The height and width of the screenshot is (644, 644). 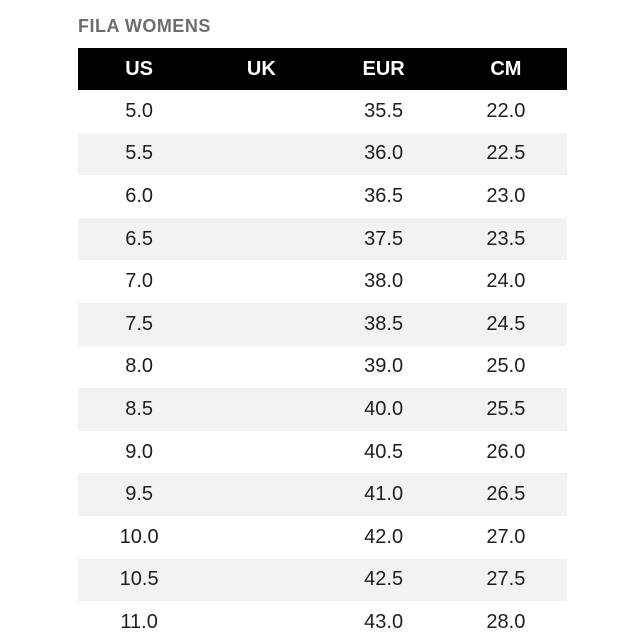 What do you see at coordinates (506, 451) in the screenshot?
I see `cell-cm: 26.0` at bounding box center [506, 451].